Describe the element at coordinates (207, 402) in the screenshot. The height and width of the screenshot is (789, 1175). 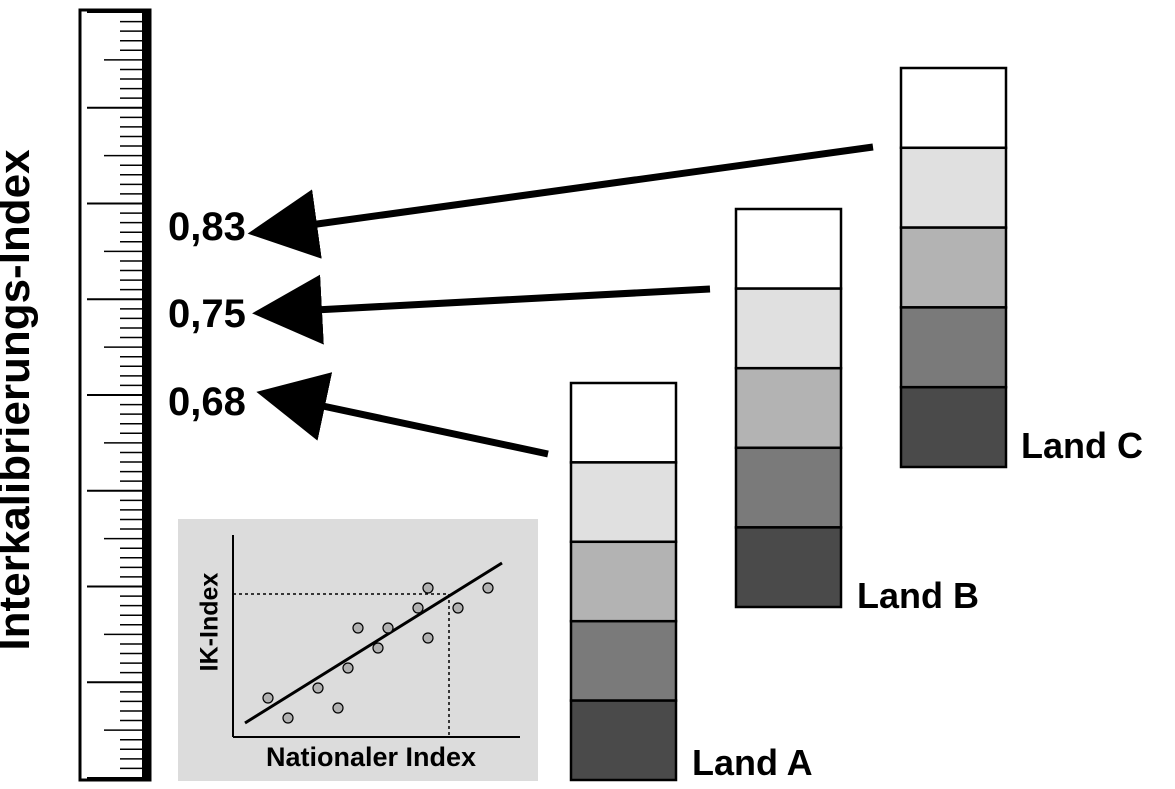
I see `index-value-land-a: 0,68` at that location.